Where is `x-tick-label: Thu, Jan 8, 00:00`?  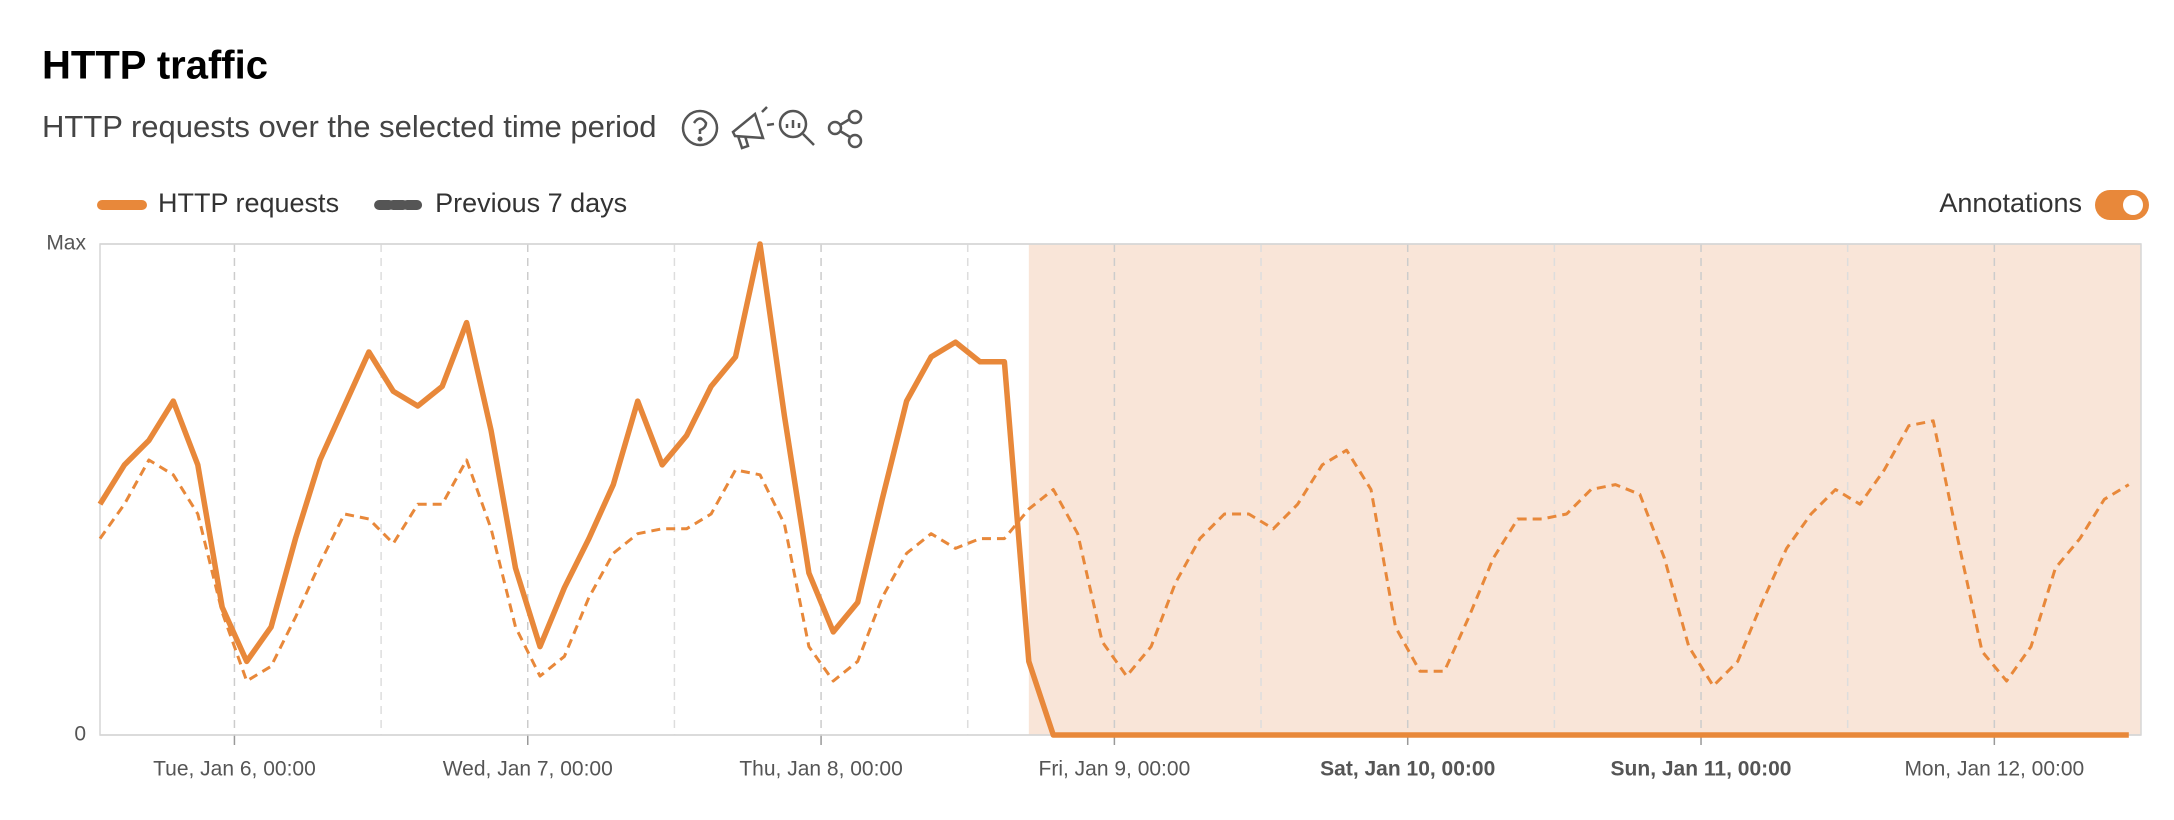
x-tick-label: Thu, Jan 8, 00:00 is located at coordinates (820, 769).